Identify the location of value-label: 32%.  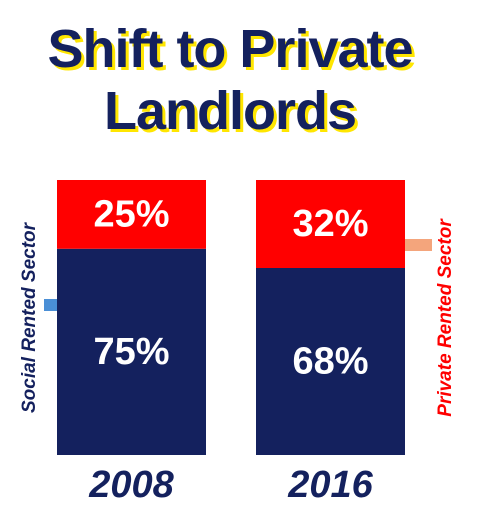
(330, 224).